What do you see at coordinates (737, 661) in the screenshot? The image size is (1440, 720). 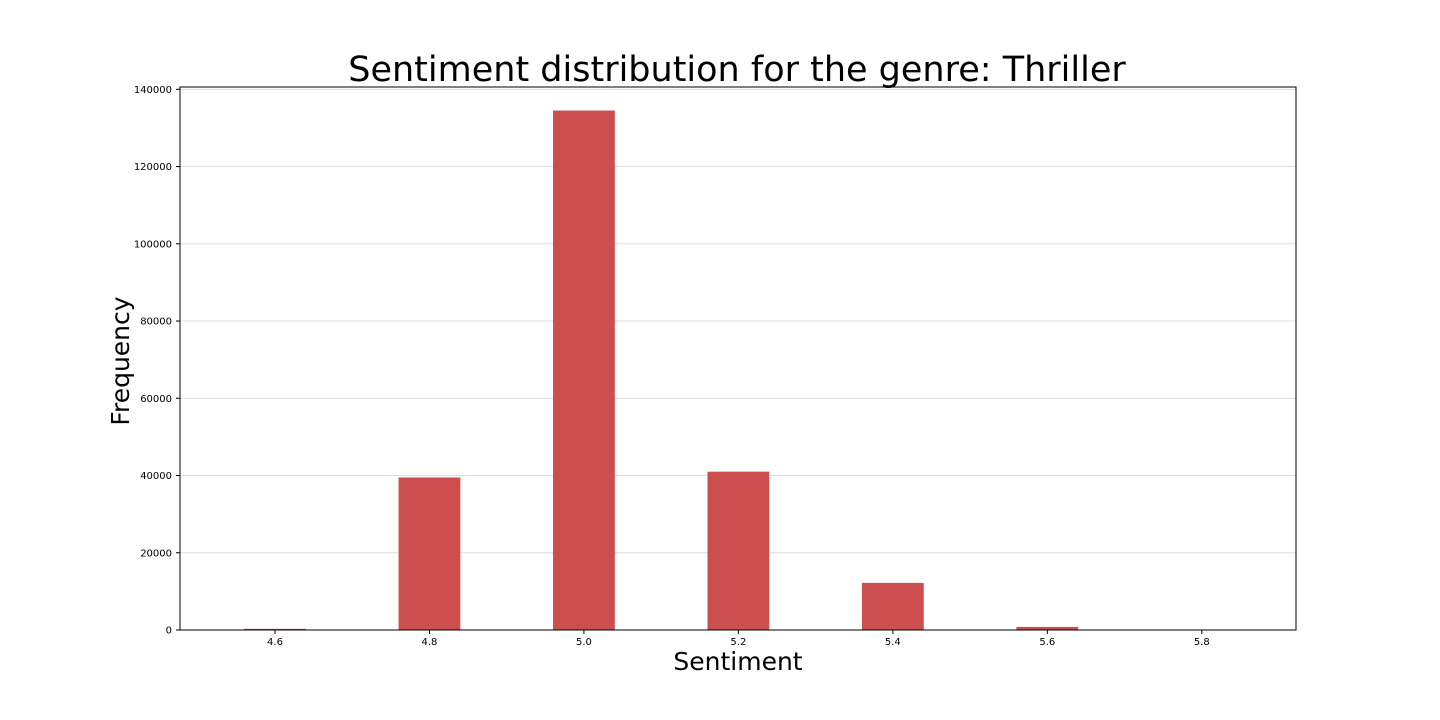 I see `x-axis-label: Sentiment` at bounding box center [737, 661].